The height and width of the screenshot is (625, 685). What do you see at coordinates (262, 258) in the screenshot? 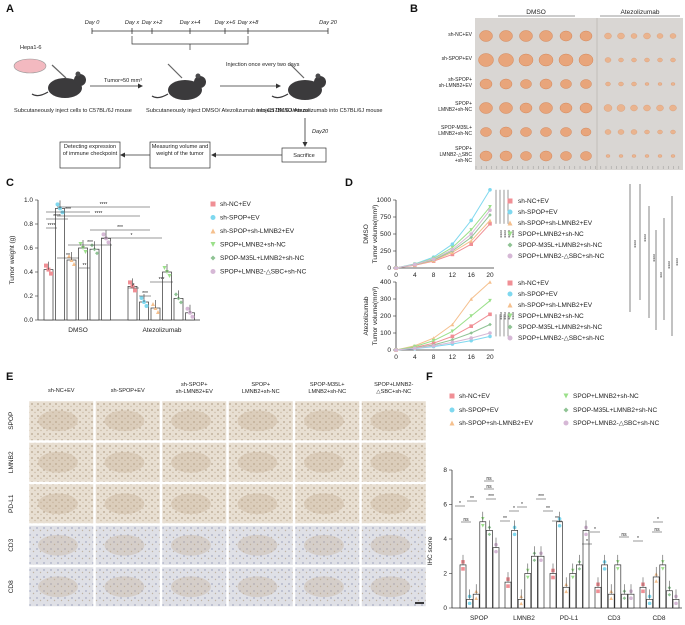
I see `c-legend-label: SPOP-M35L+LMNB2+sh-NC` at bounding box center [262, 258].